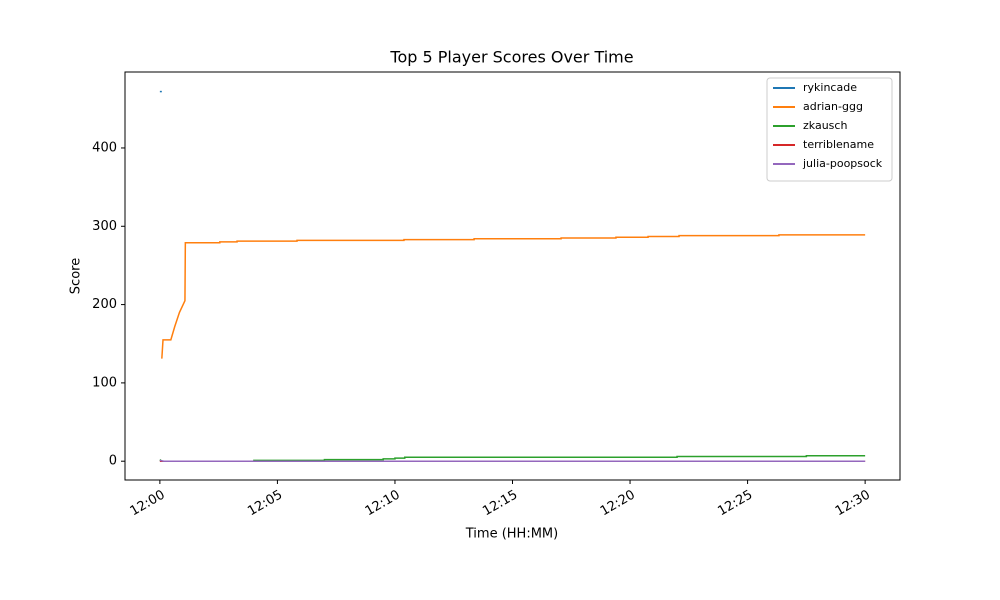  Describe the element at coordinates (511, 534) in the screenshot. I see `x-axis-label: Time (HH:MM)` at that location.